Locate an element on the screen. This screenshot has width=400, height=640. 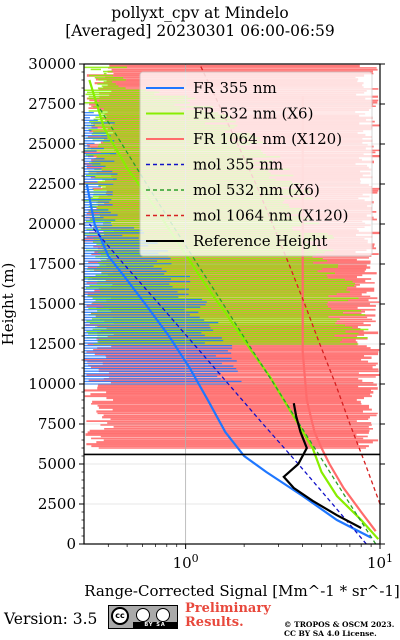
version-label: Version: 3.5 is located at coordinates (51, 619).